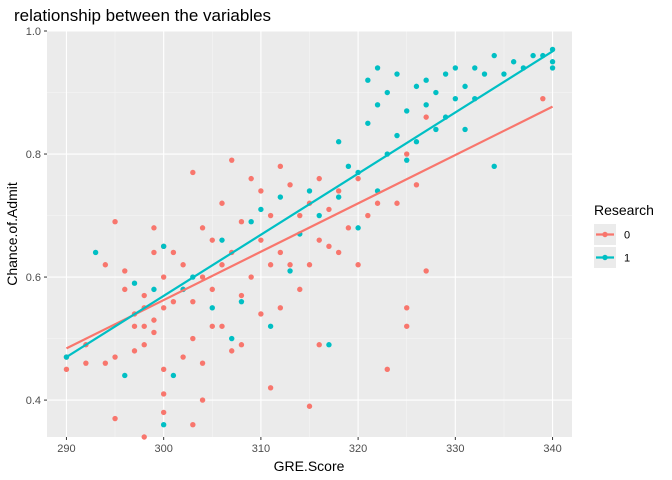 The width and height of the screenshot is (672, 480). I want to click on y-axis-title: Chance.of.Admit, so click(12, 234).